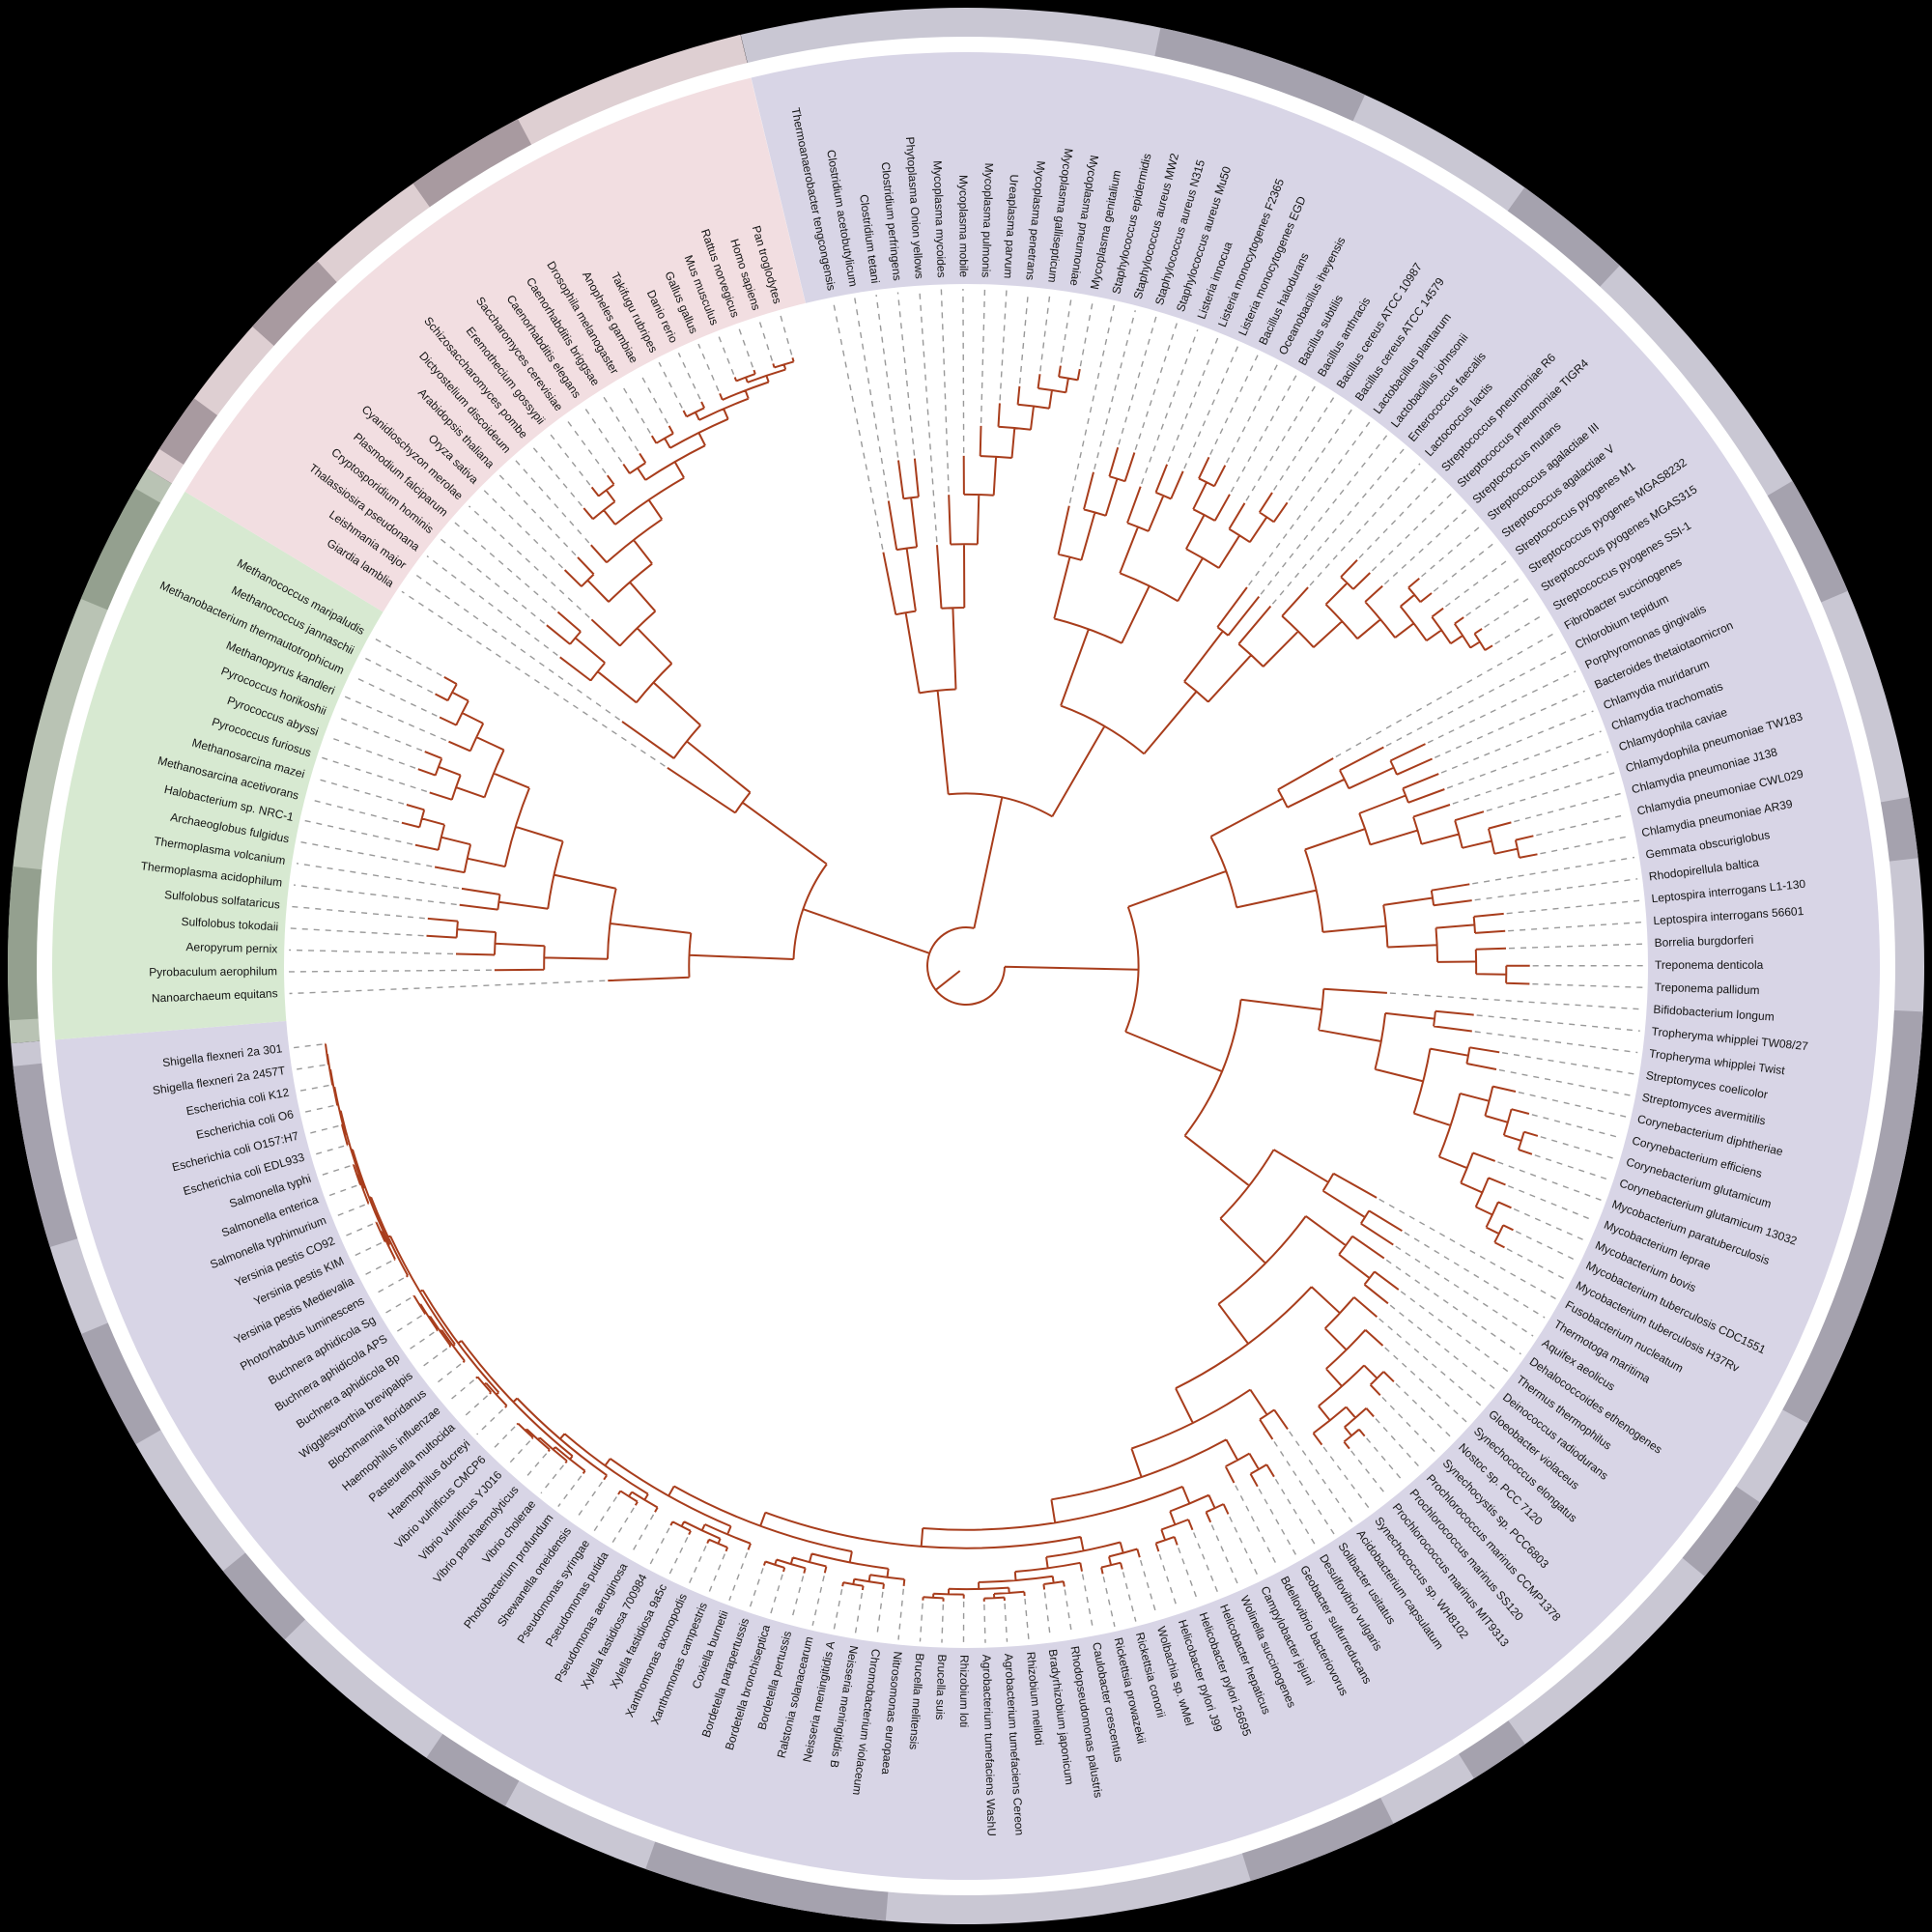  What do you see at coordinates (1703, 941) in the screenshot?
I see `taxon-label: Borrelia burgdorferi` at bounding box center [1703, 941].